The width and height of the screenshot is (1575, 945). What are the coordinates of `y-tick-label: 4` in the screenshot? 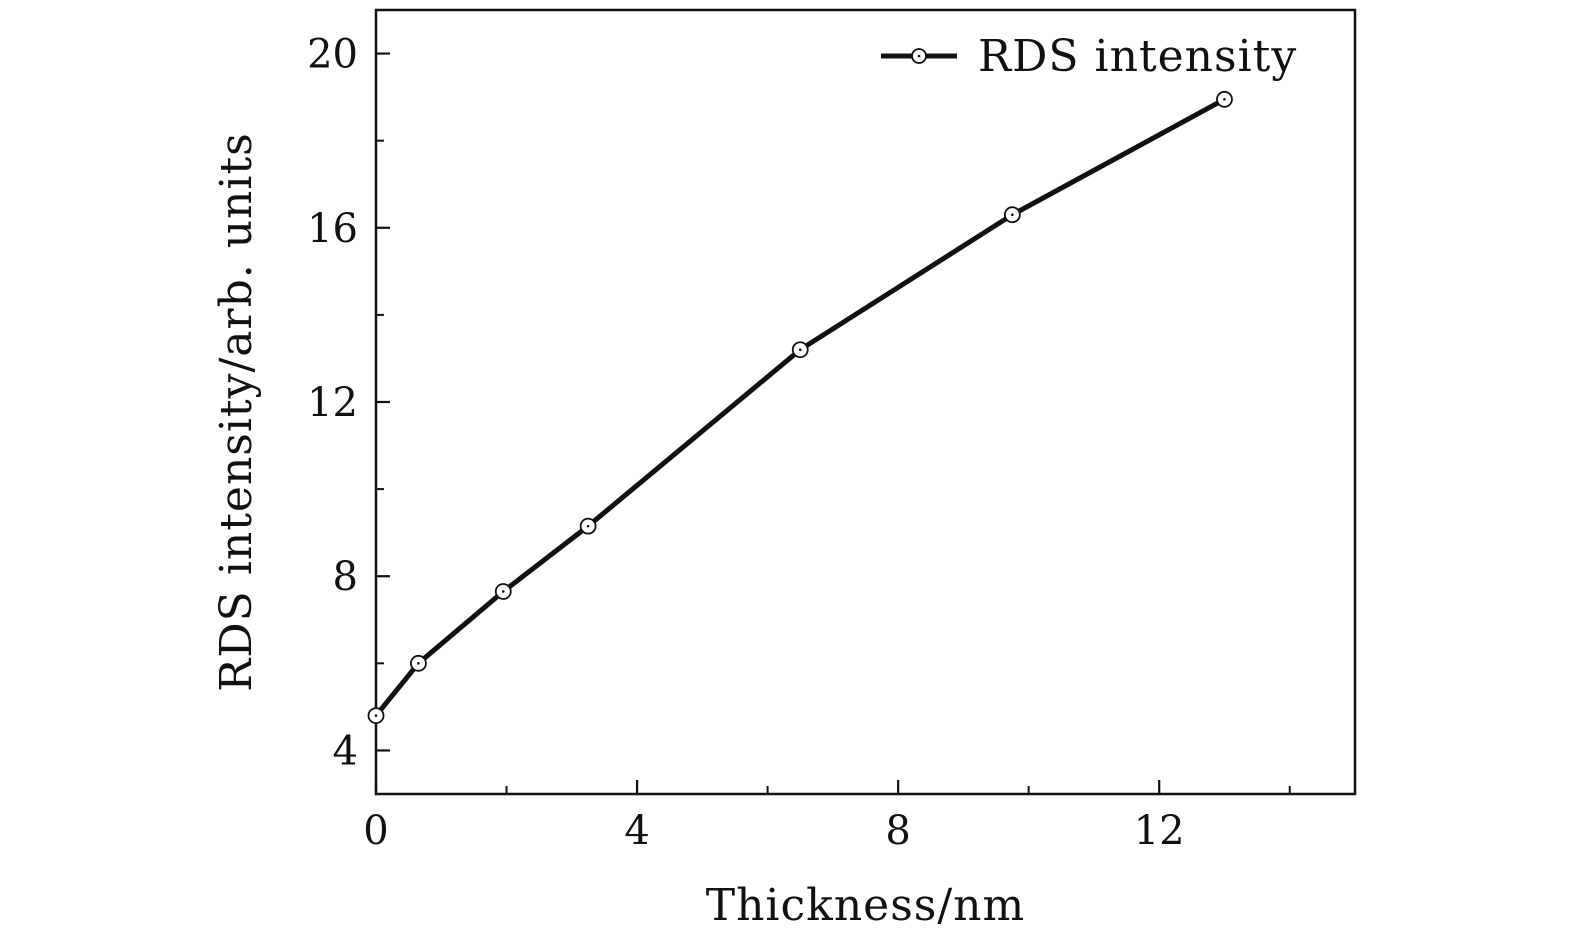 It's located at (345, 751).